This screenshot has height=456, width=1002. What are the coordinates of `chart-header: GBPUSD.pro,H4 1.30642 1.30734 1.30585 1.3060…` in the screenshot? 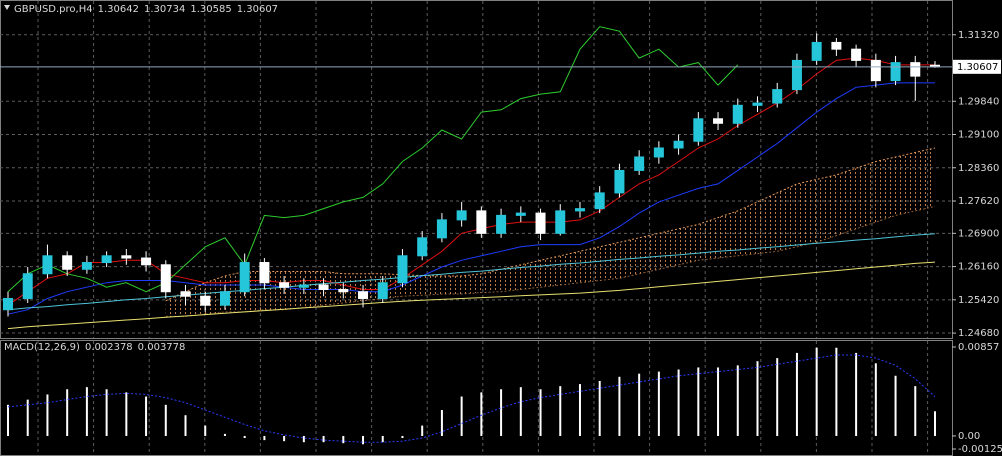 It's located at (146, 9).